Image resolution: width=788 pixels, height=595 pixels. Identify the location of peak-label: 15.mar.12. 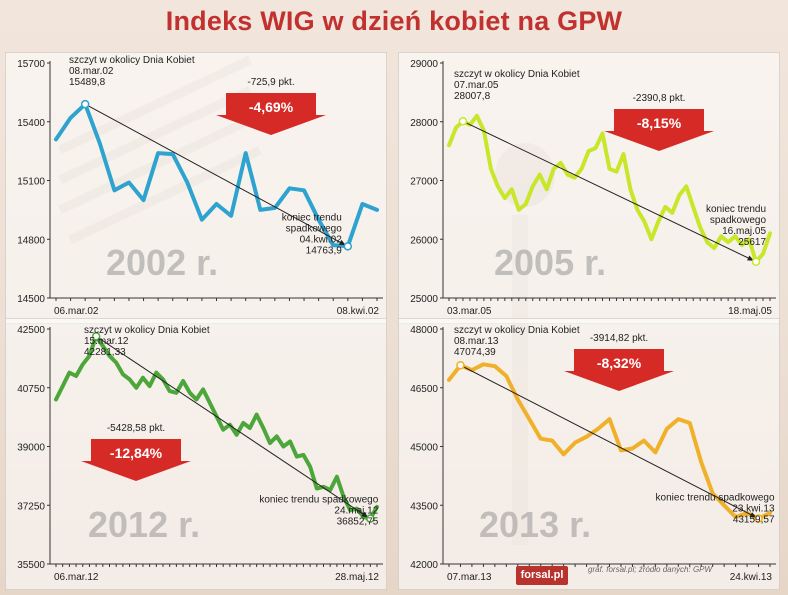
(106, 341).